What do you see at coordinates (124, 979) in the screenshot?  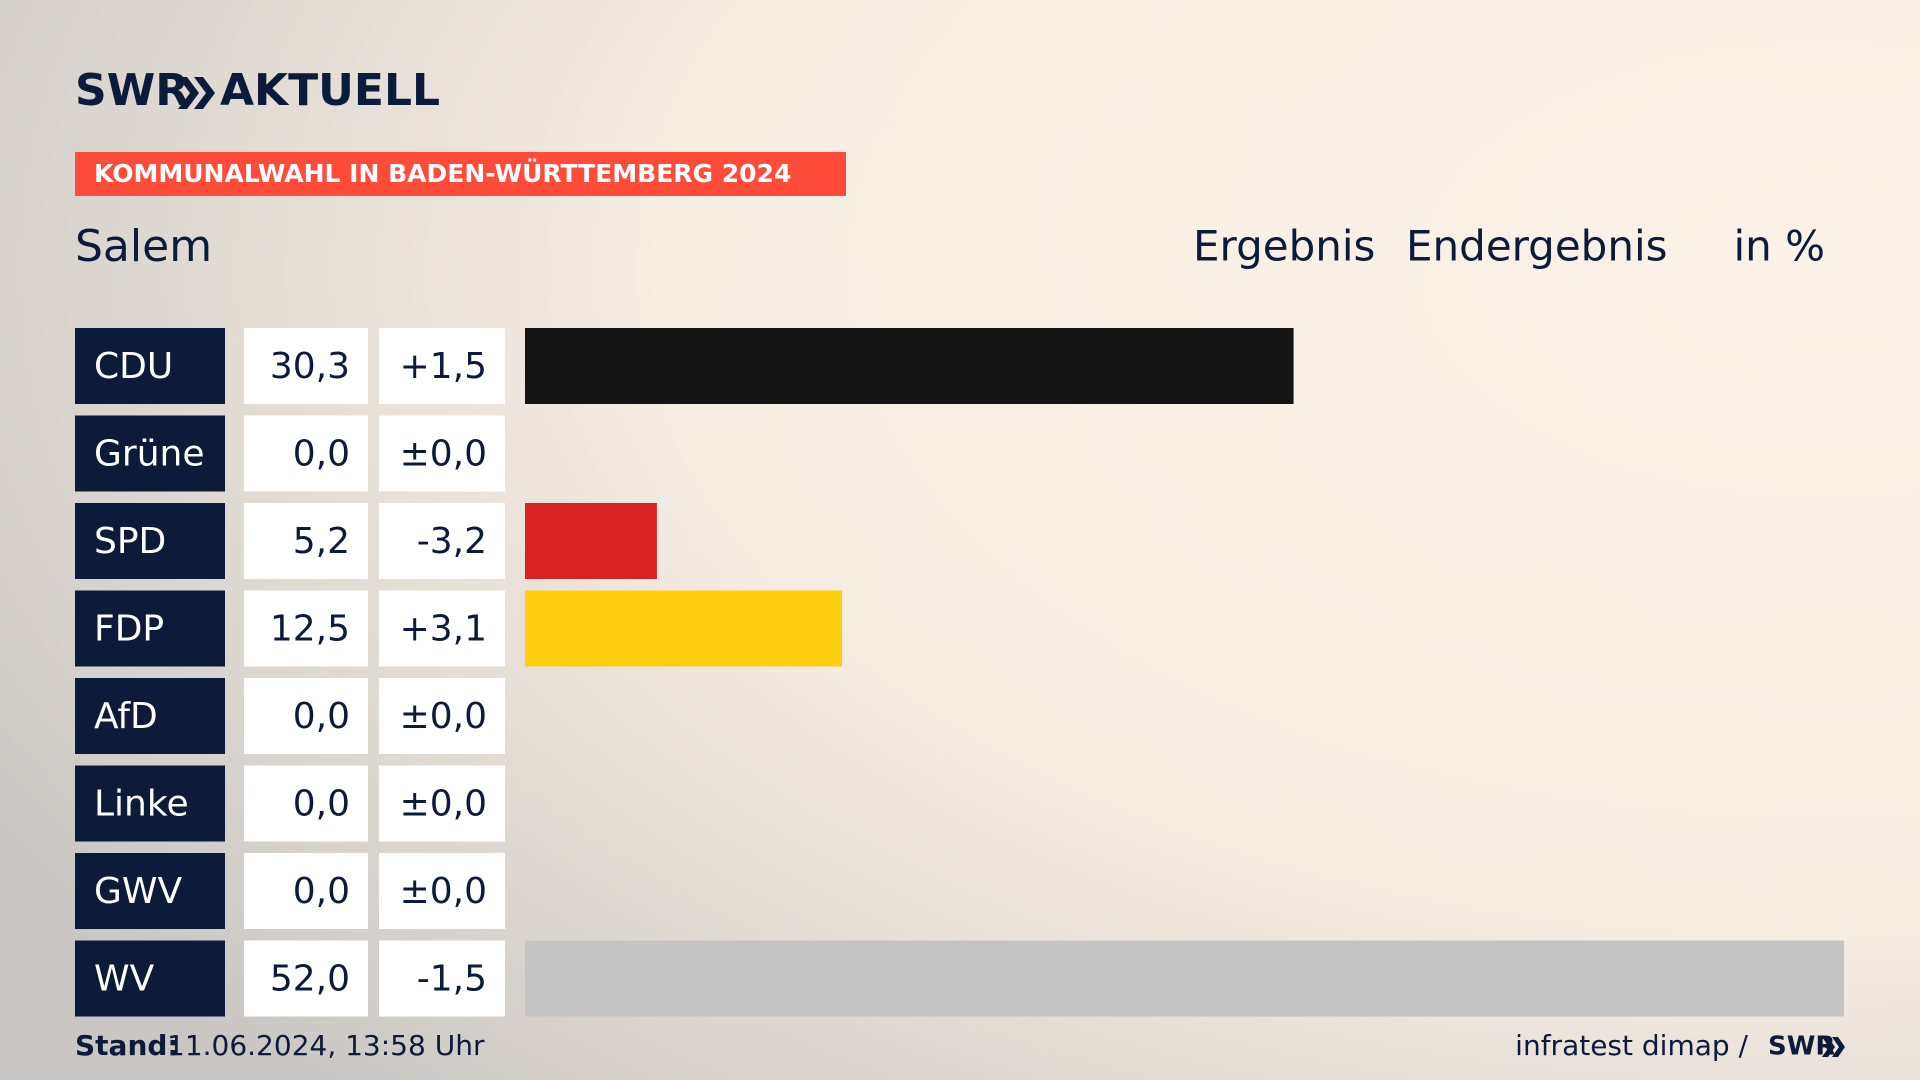 I see `party-label: WV` at bounding box center [124, 979].